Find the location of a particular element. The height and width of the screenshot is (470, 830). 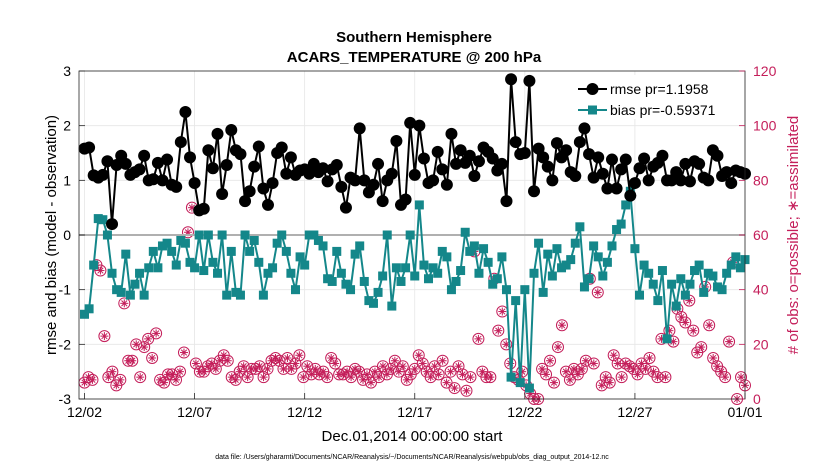

y-right-tick-label: 0 is located at coordinates (757, 399).